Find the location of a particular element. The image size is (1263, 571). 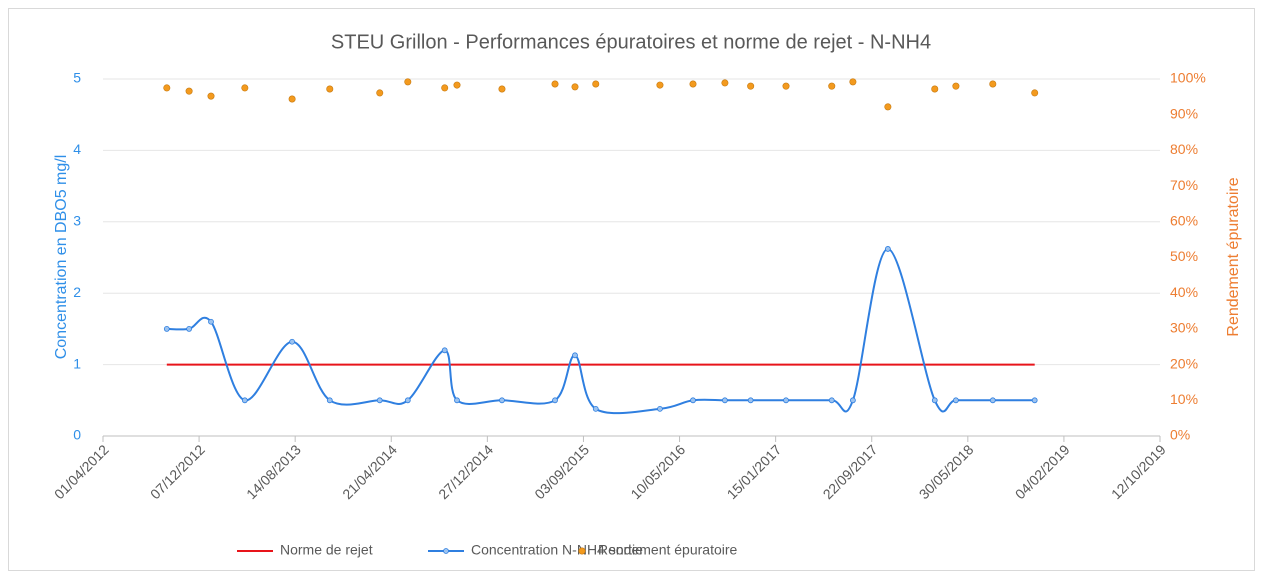

y2-tick-label: 10% is located at coordinates (1184, 399).